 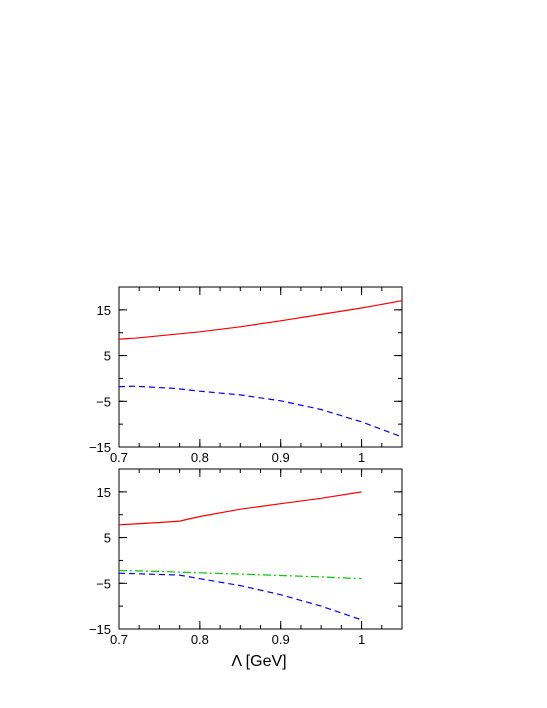 I want to click on panel-2: 0.7 0.8 0.9 1 −15 −5 5 15, so click(x=246, y=557).